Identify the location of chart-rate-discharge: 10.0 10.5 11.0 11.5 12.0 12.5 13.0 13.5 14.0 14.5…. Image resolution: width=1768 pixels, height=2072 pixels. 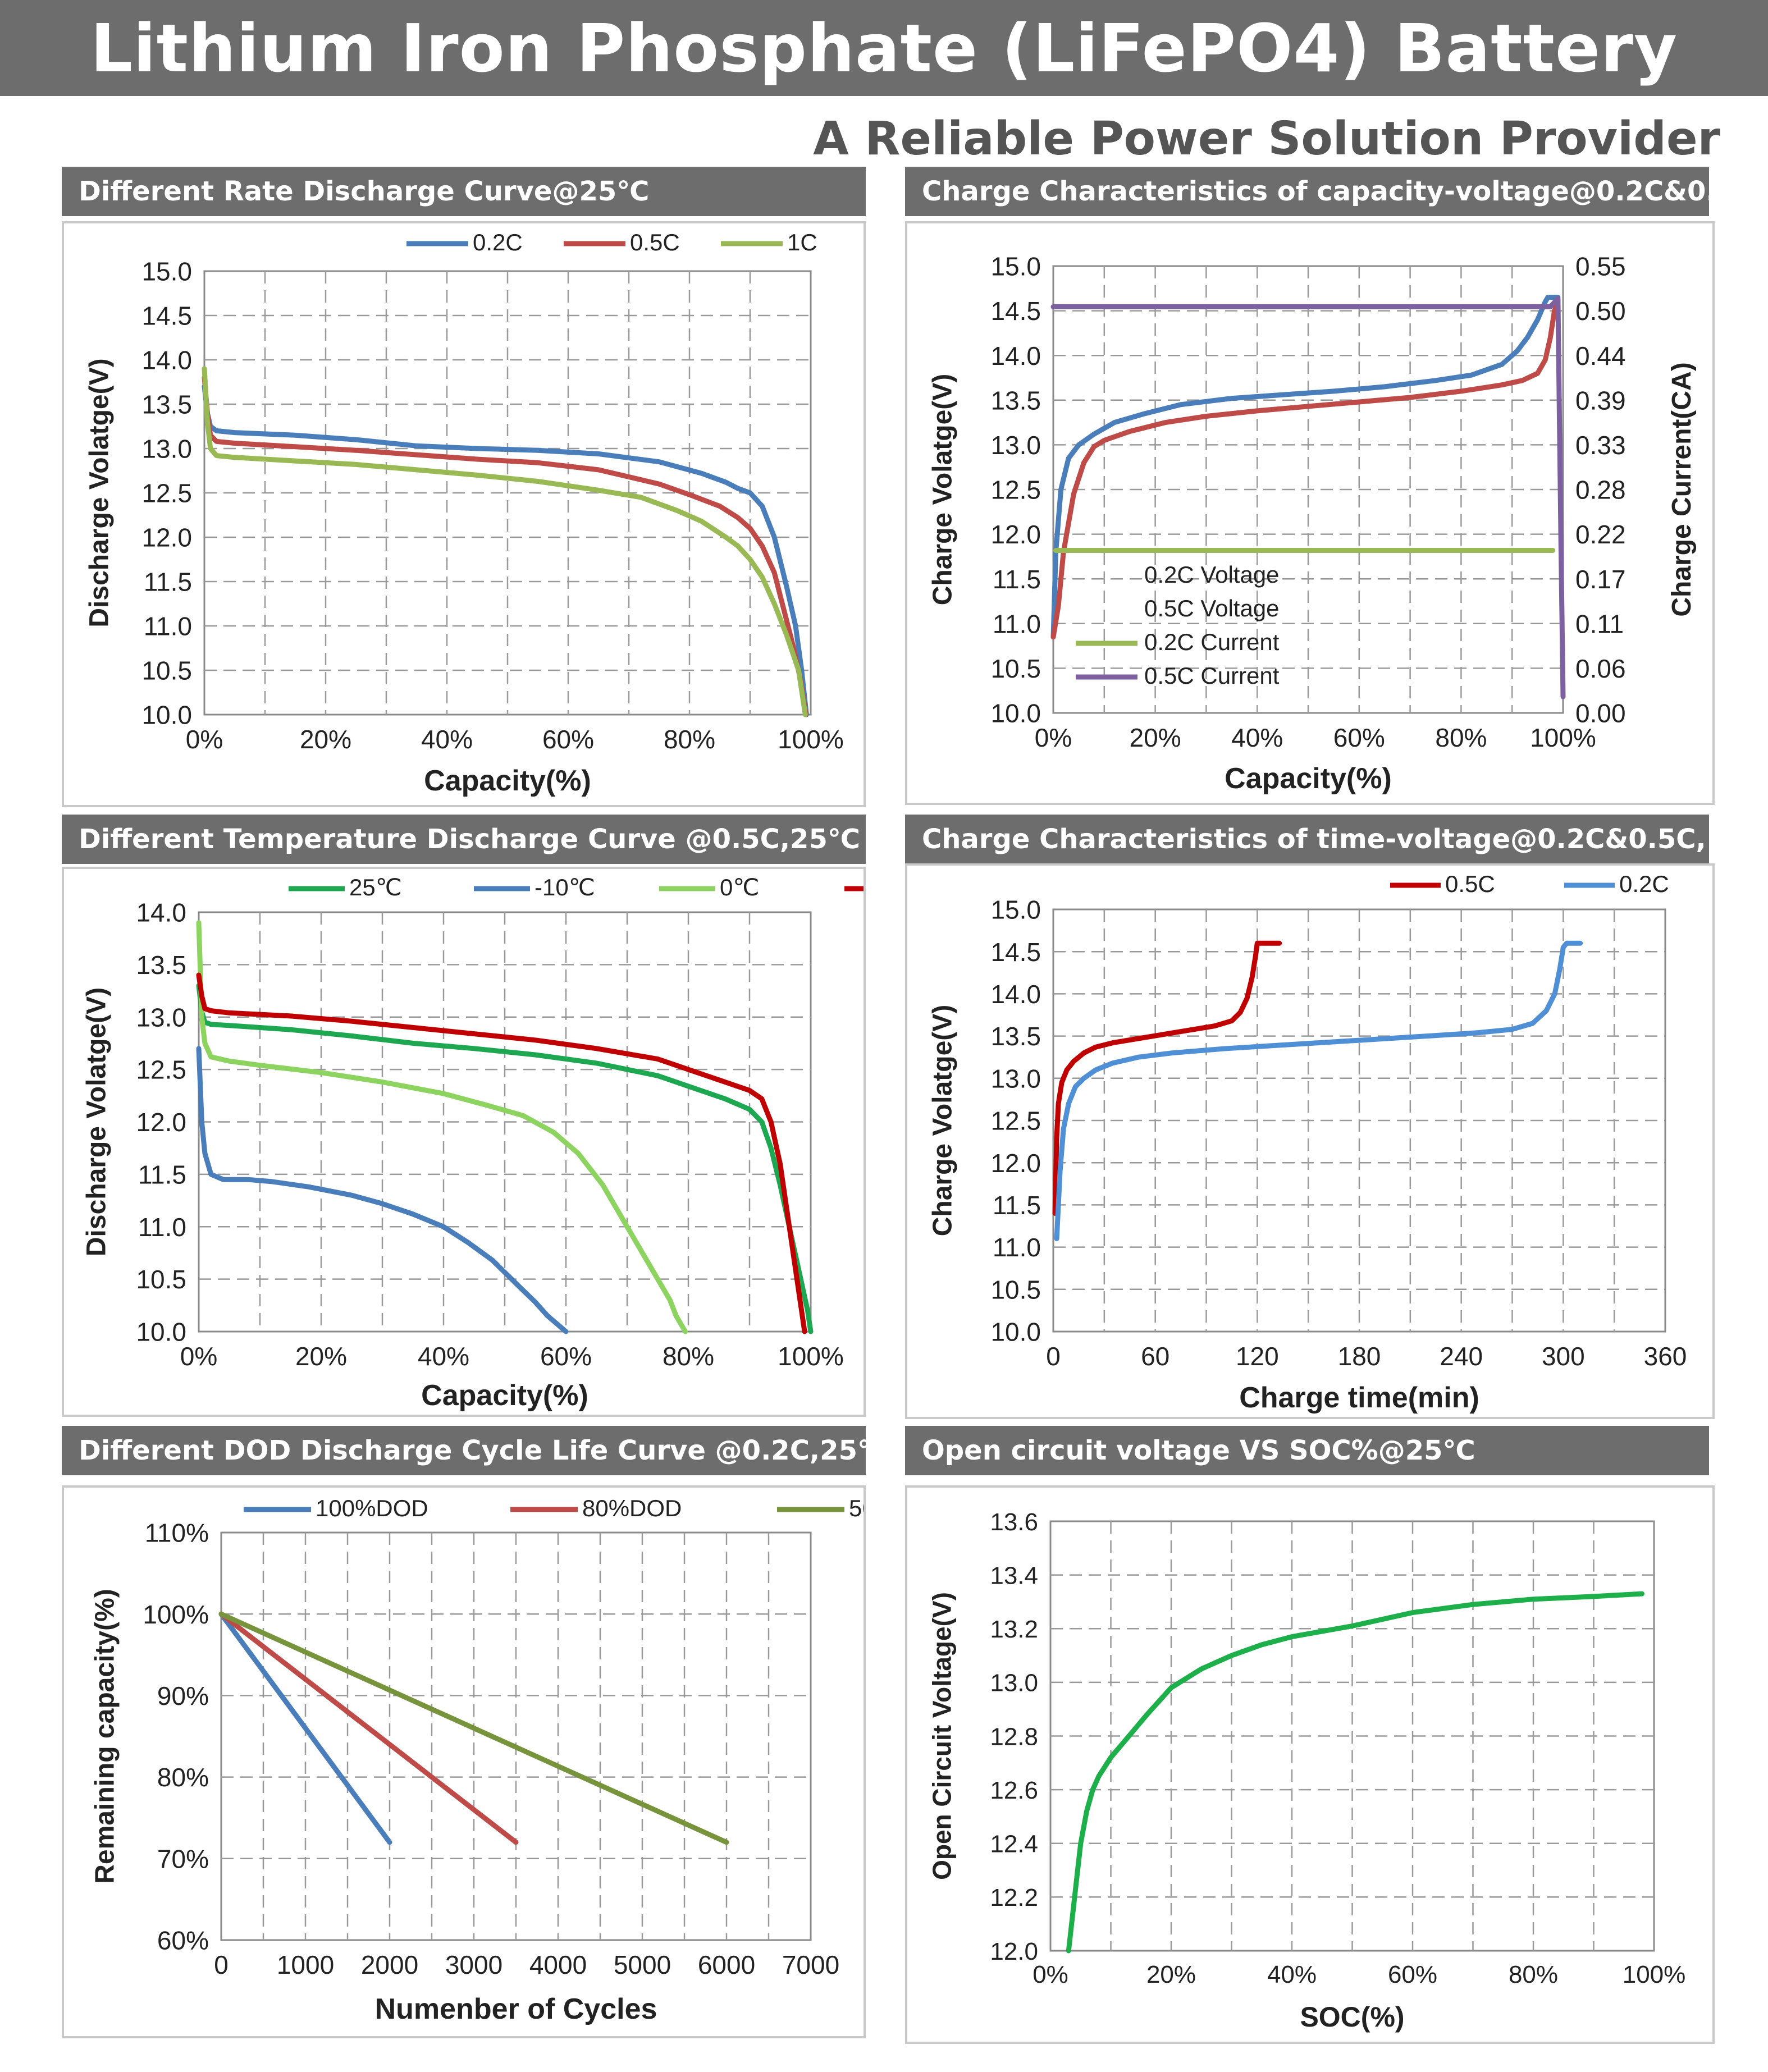
(464, 514).